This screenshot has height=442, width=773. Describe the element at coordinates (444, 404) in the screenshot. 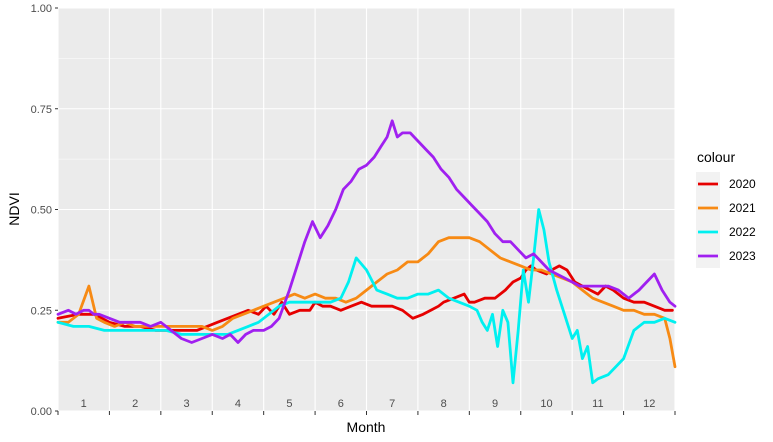

I see `x-tick-label: 8` at that location.